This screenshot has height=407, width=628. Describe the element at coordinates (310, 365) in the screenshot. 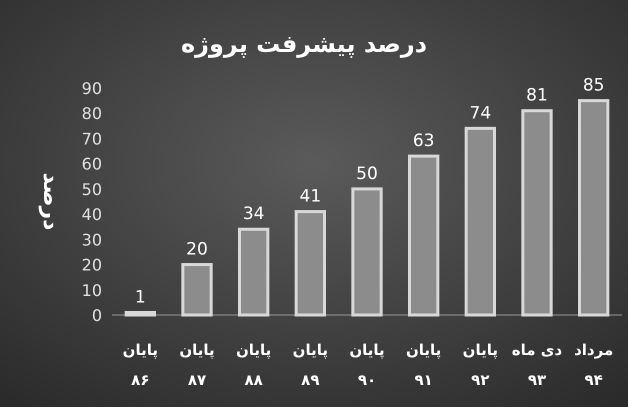

I see `x-tick-label: پایان ۸۹` at that location.